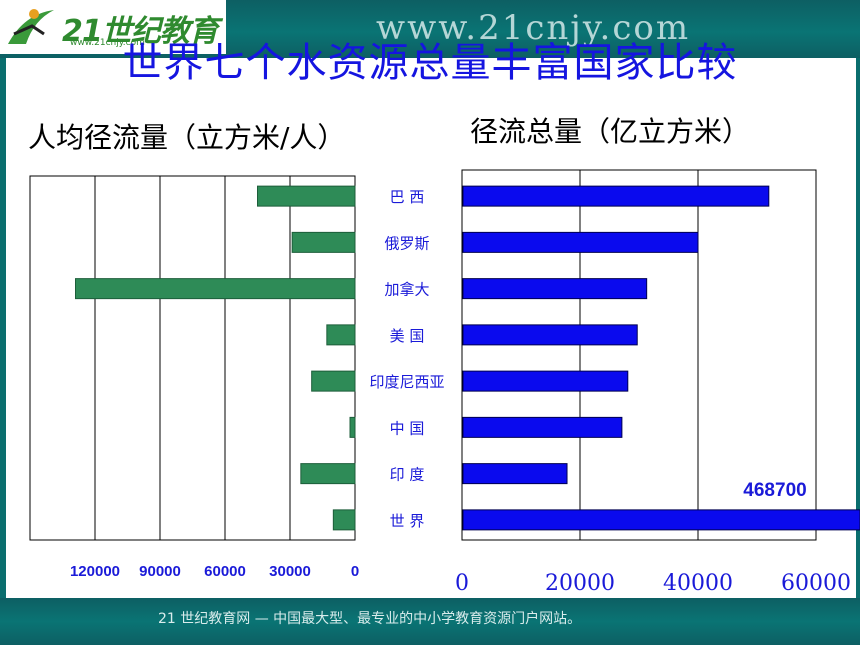  What do you see at coordinates (430, 63) in the screenshot?
I see `page-title: 世界七个水资源总量丰富国家比较` at bounding box center [430, 63].